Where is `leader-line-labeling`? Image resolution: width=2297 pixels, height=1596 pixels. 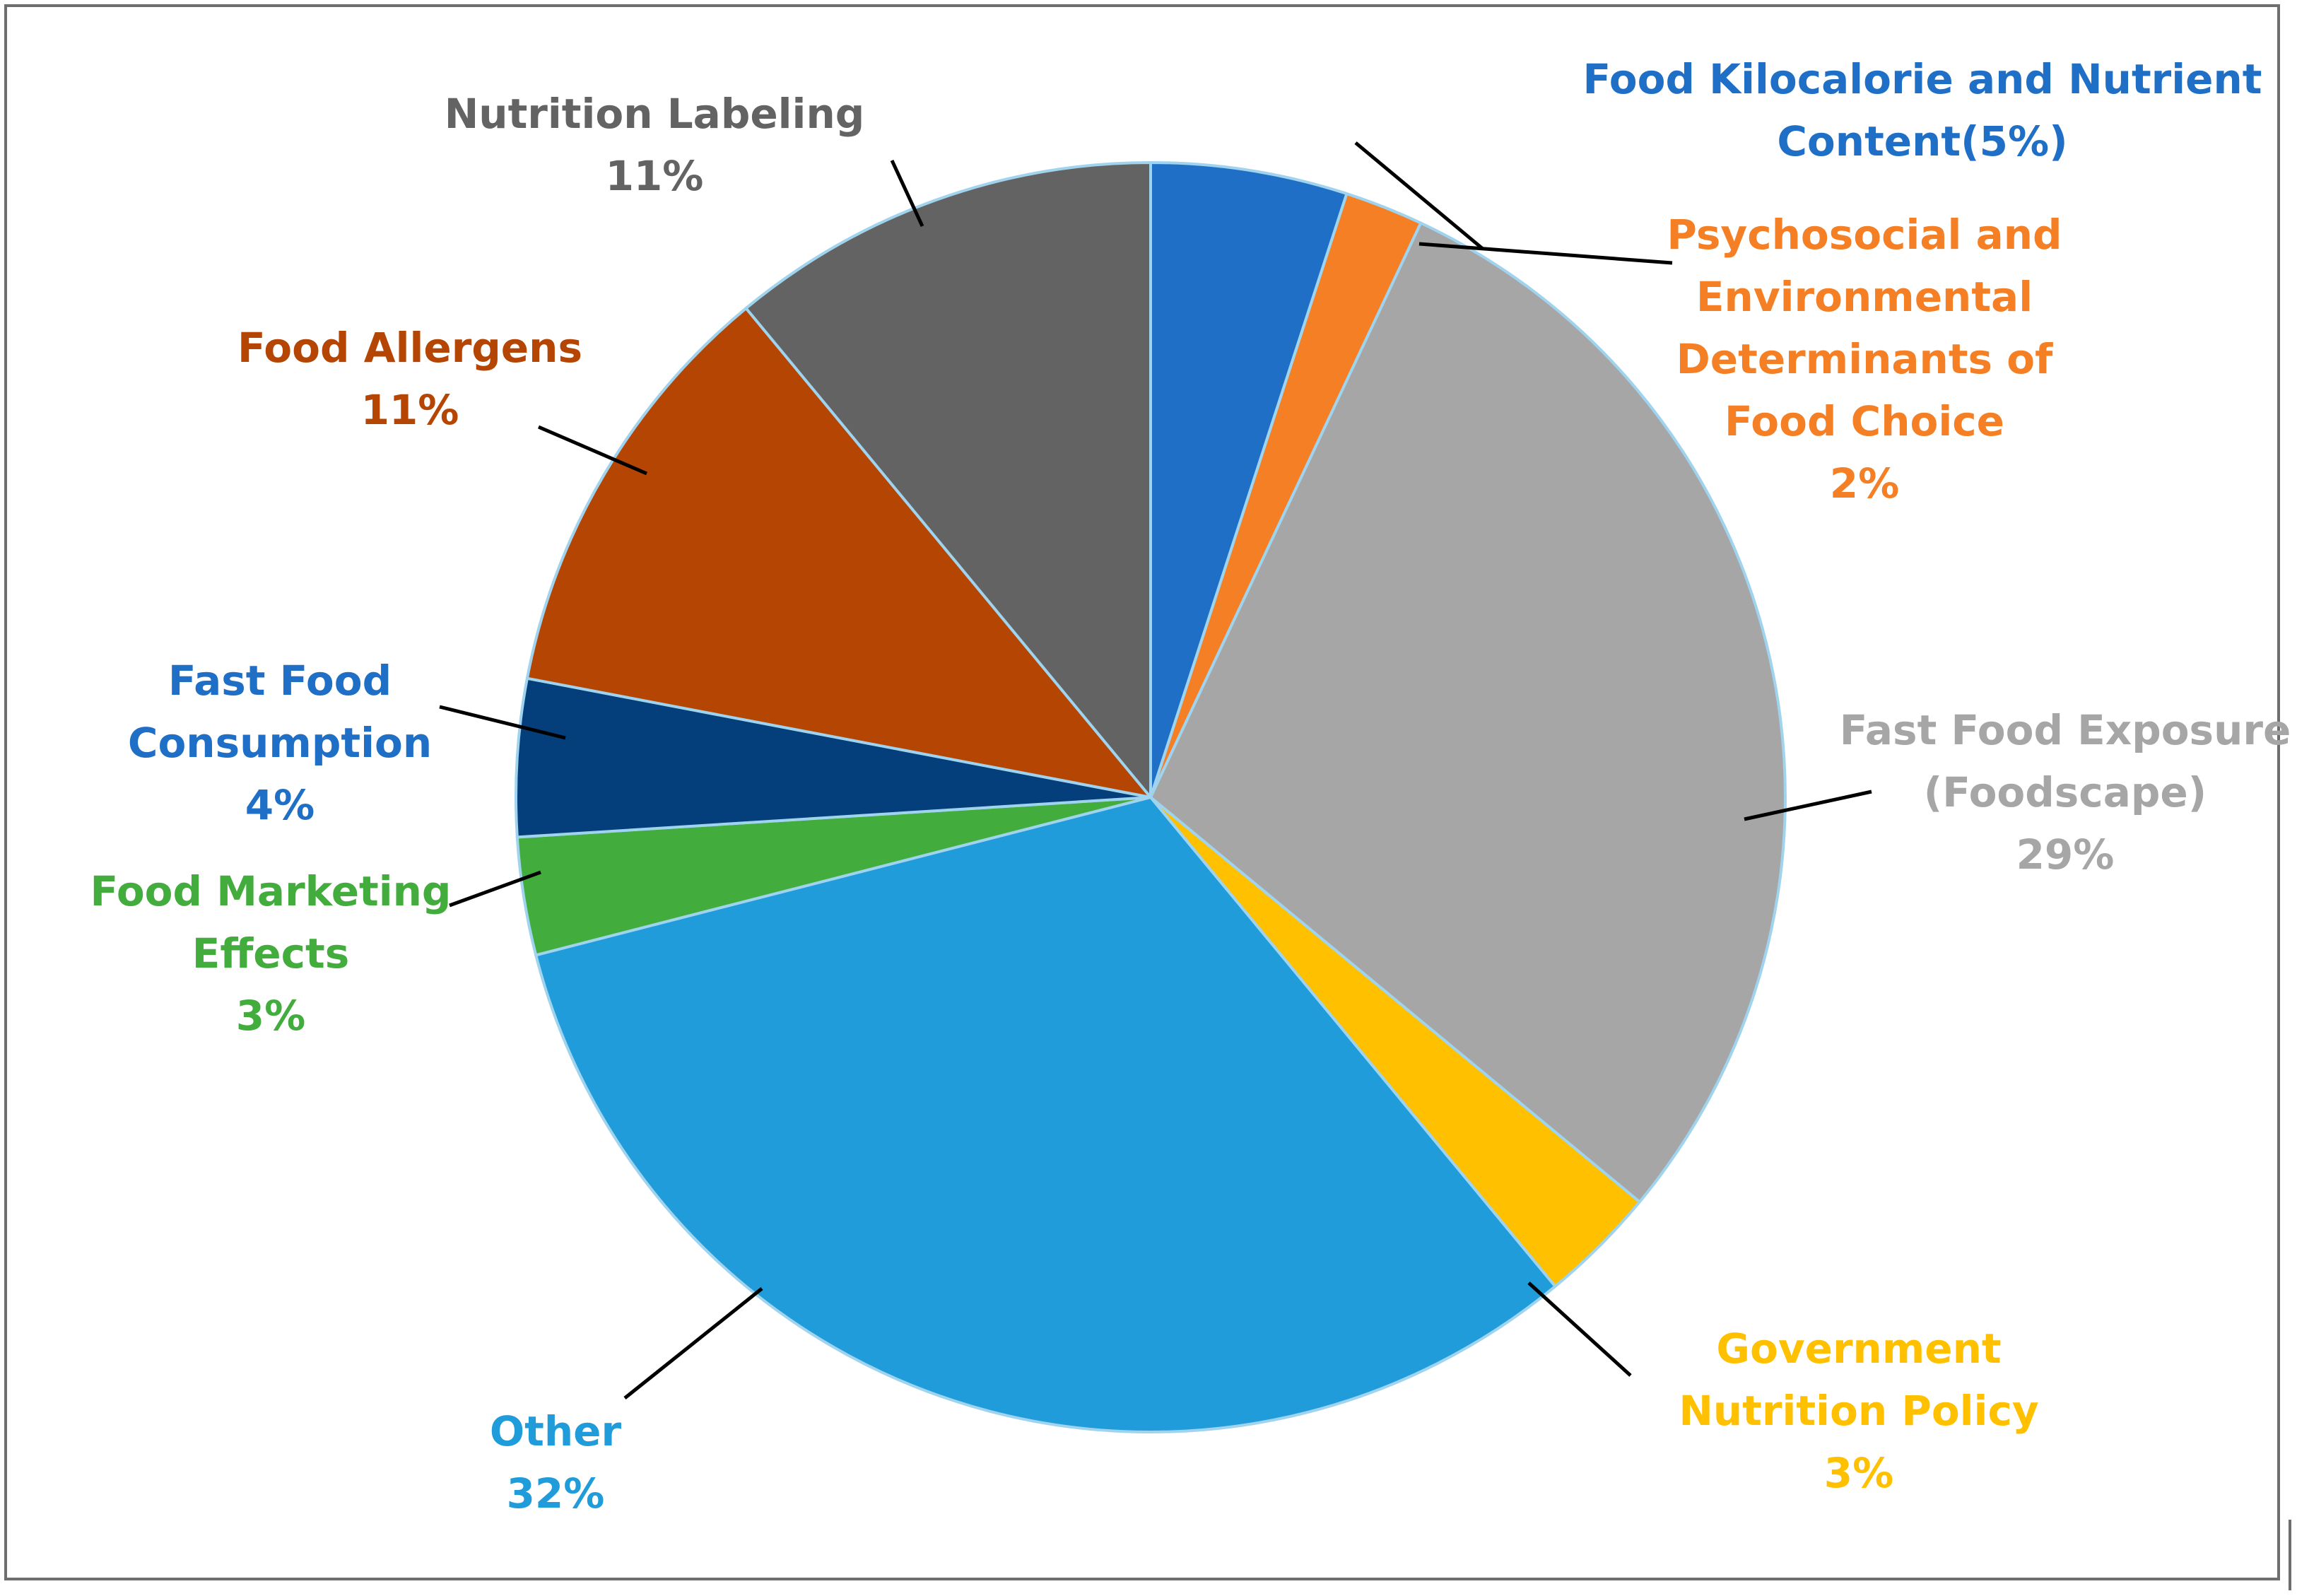 leader-line-labeling is located at coordinates (907, 194).